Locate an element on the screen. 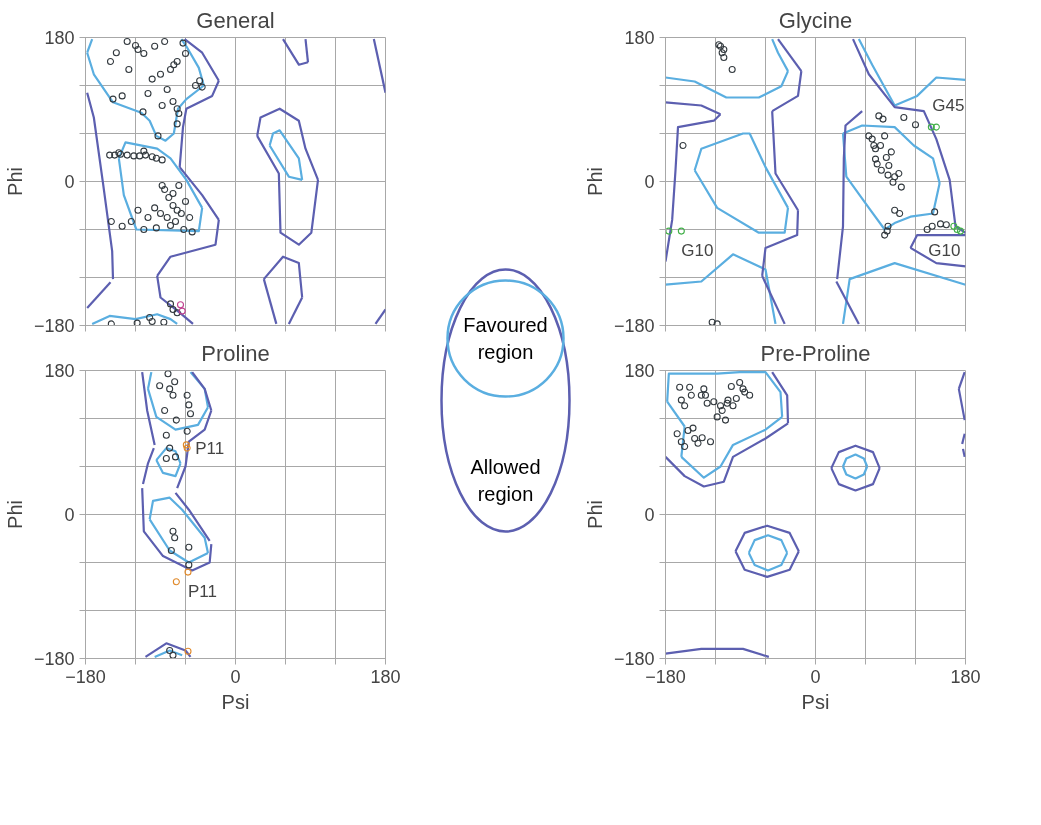 This screenshot has width=1041, height=825. chart-title: Glycine is located at coordinates (815, 20).